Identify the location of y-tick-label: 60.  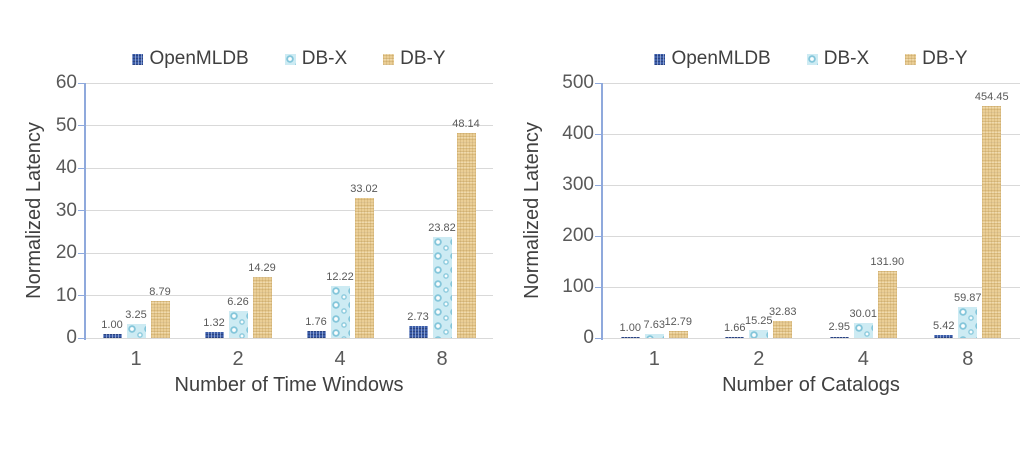
(66, 82).